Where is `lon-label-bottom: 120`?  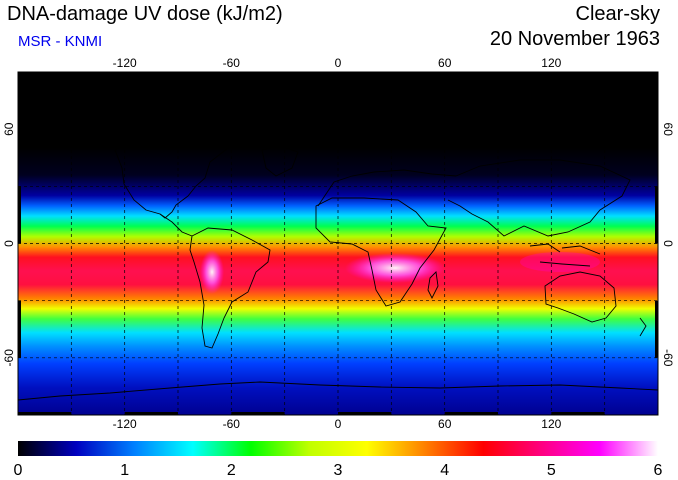
lon-label-bottom: 120 is located at coordinates (551, 424).